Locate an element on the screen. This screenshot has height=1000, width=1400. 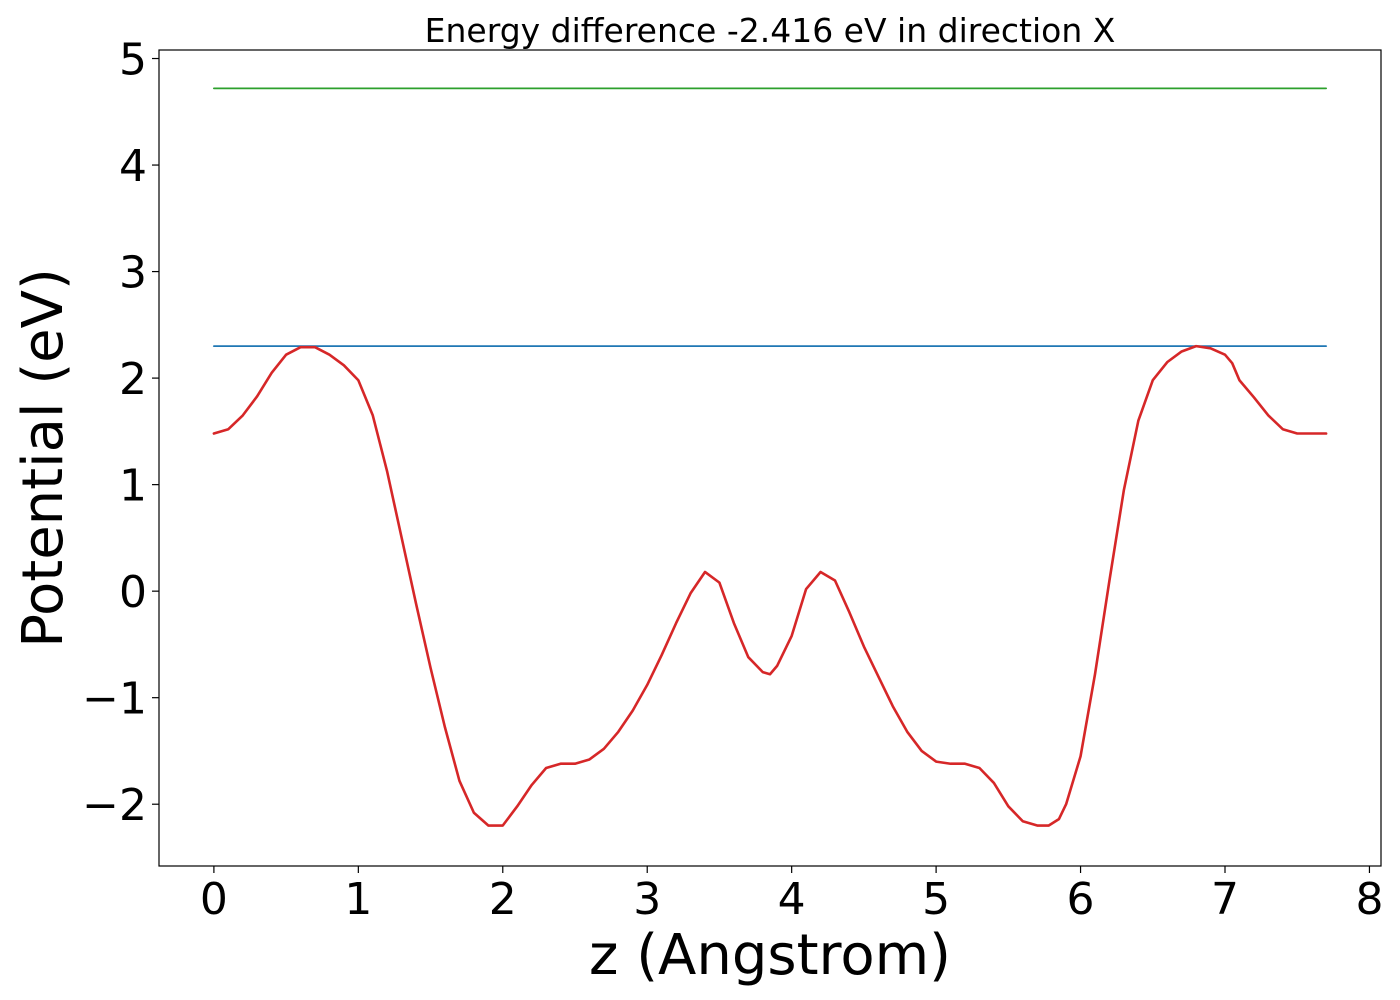
y-tick-label: 3 is located at coordinates (133, 273).